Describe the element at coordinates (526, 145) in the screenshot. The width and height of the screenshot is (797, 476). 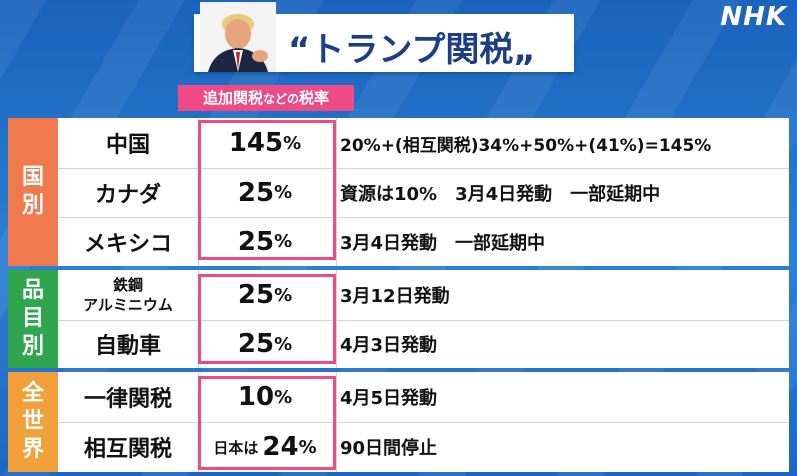
I see `note-cell: 20%+(相互関税)34%+50%+(41%)=145%` at that location.